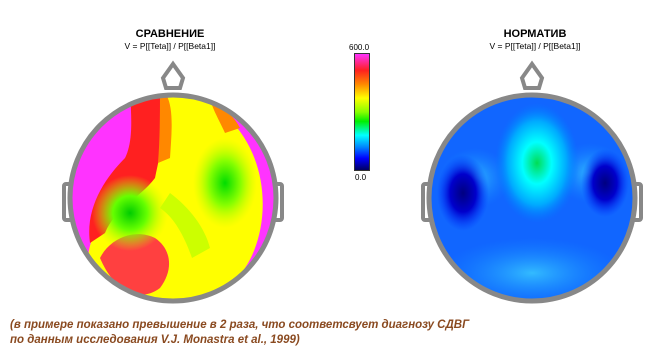 The width and height of the screenshot is (655, 349). Describe the element at coordinates (170, 34) in the screenshot. I see `left-map-title: СРАВНЕНИЕ` at that location.